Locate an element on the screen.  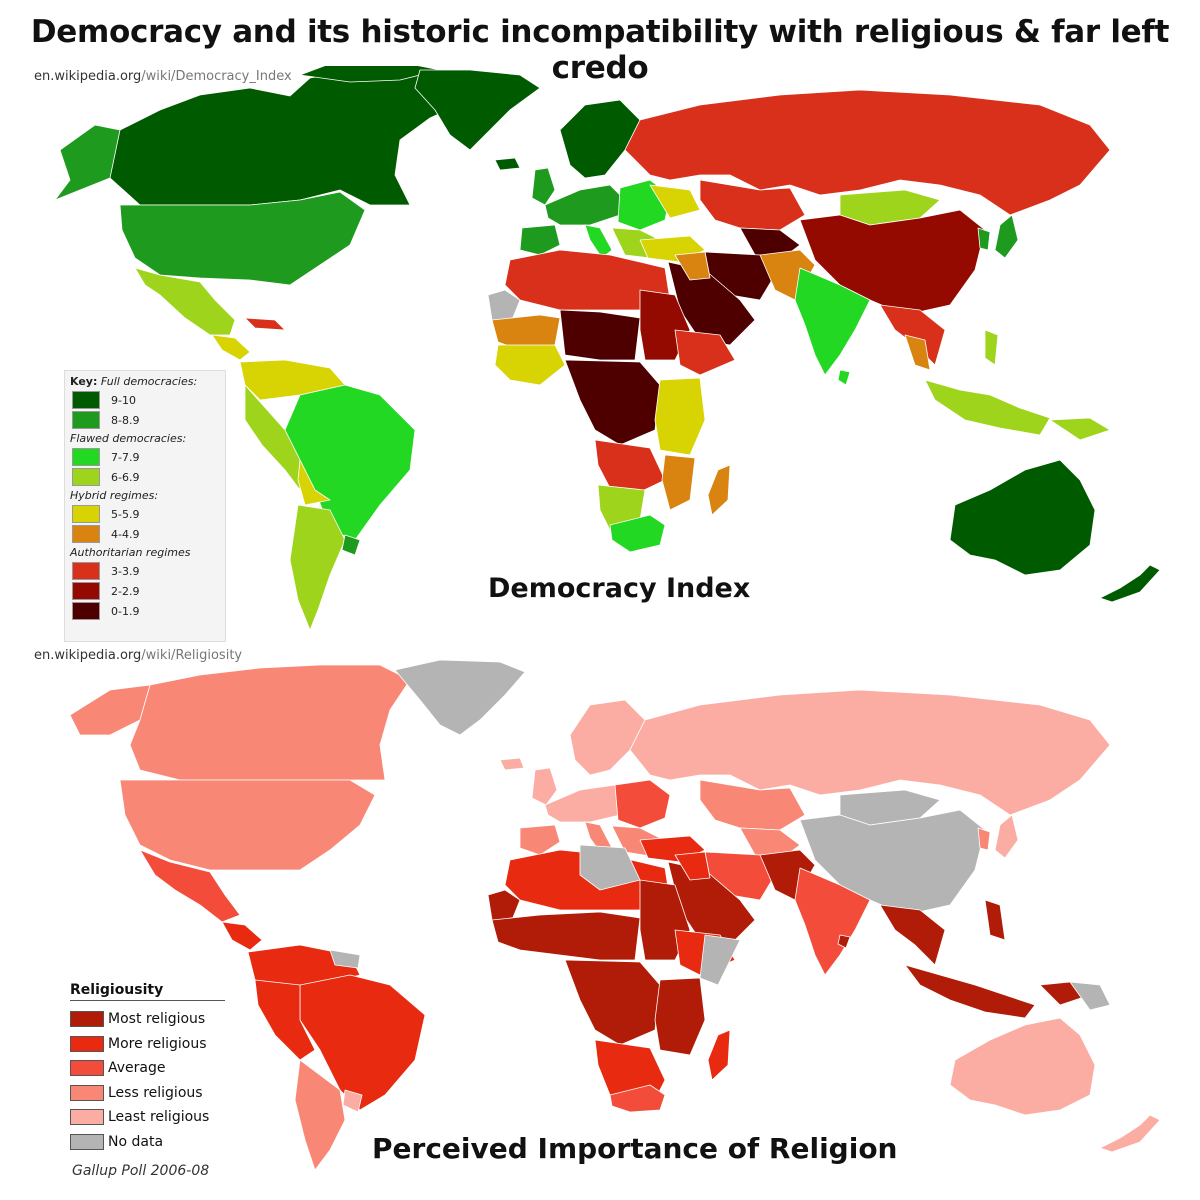
legend-item-label: Average is located at coordinates (137, 1068).